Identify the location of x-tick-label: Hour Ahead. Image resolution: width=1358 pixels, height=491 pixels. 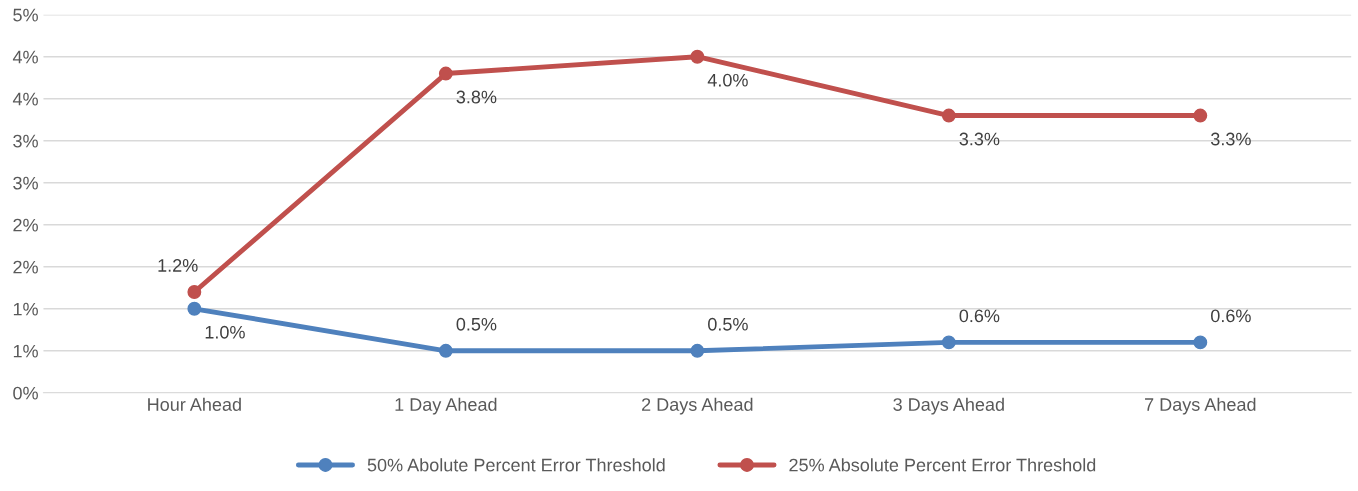
(194, 404).